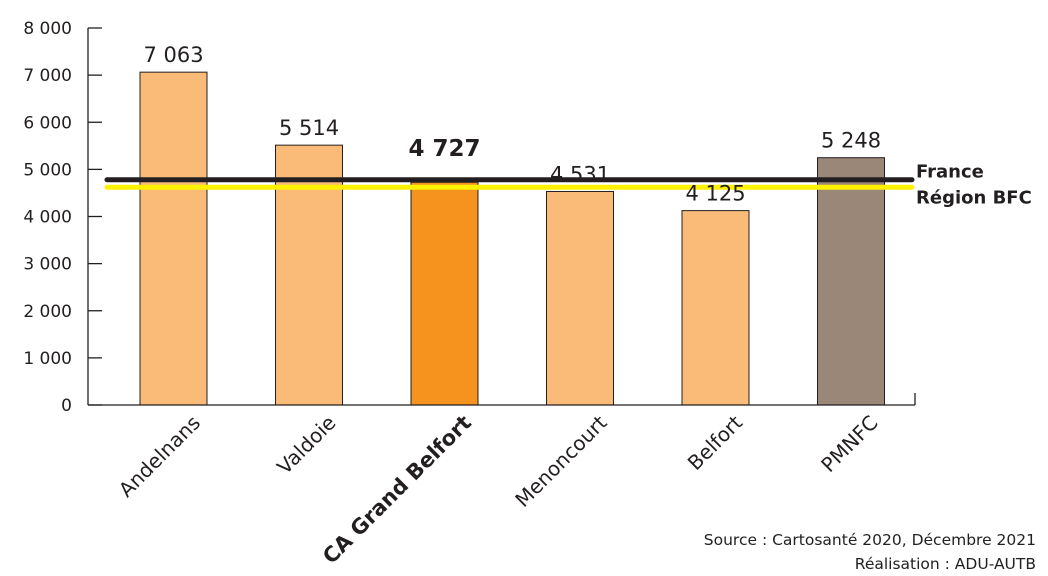  Describe the element at coordinates (47, 359) in the screenshot. I see `y-tick-label: 1 000` at that location.